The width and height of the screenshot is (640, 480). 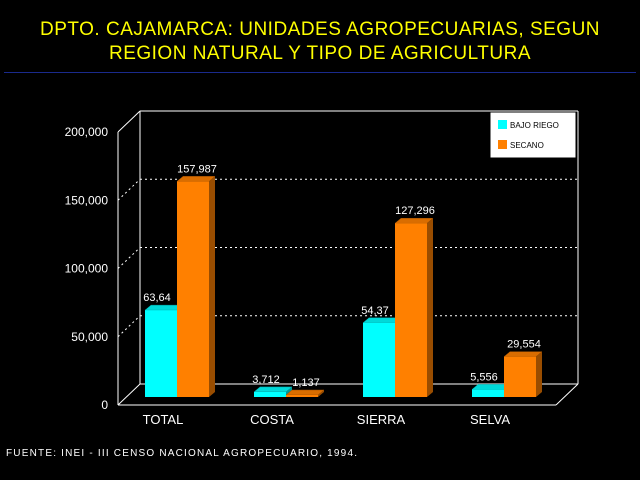 I want to click on data-label: 3,712, so click(x=266, y=380).